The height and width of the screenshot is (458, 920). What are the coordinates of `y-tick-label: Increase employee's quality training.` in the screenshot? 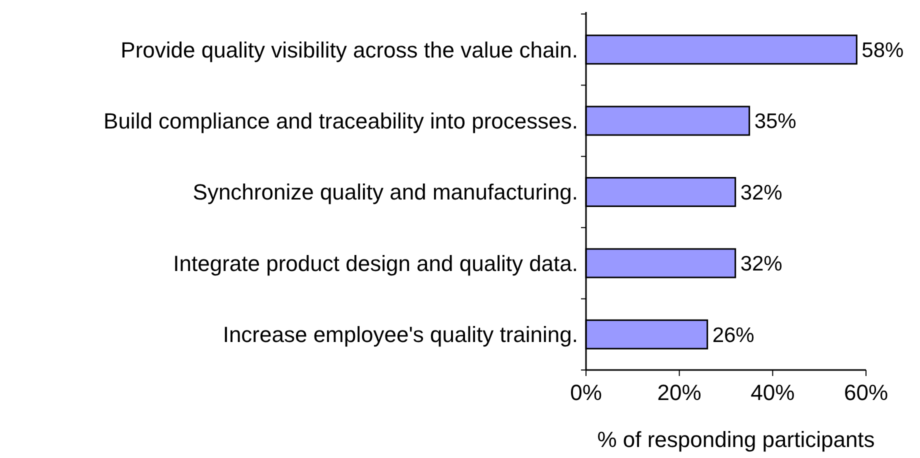 It's located at (400, 335).